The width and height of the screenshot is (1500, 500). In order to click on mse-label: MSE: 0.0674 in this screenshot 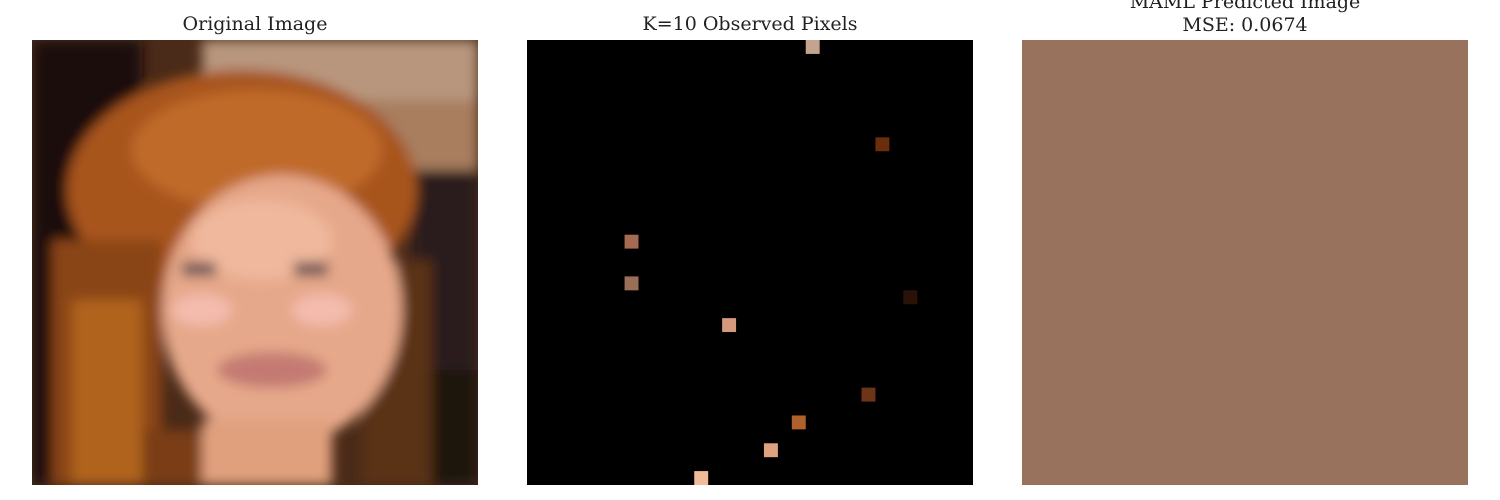, I will do `click(1245, 25)`.